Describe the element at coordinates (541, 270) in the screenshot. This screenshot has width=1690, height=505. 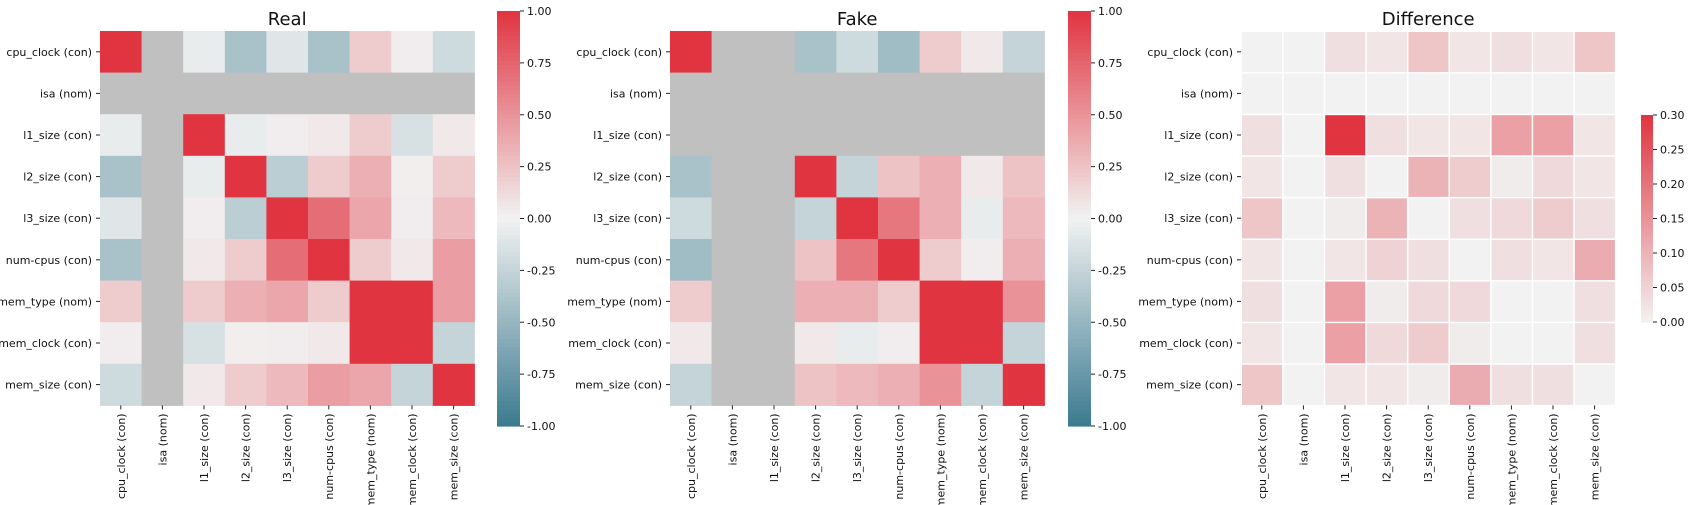
I see `colorbar-tick-label: -0.25` at that location.